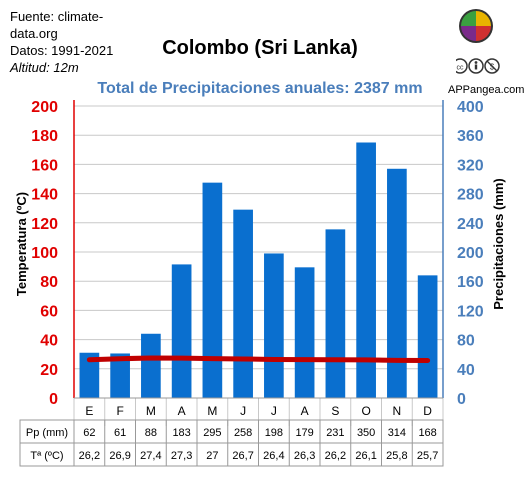  What do you see at coordinates (49, 311) in the screenshot?
I see `left-tick-label: 60` at bounding box center [49, 311].